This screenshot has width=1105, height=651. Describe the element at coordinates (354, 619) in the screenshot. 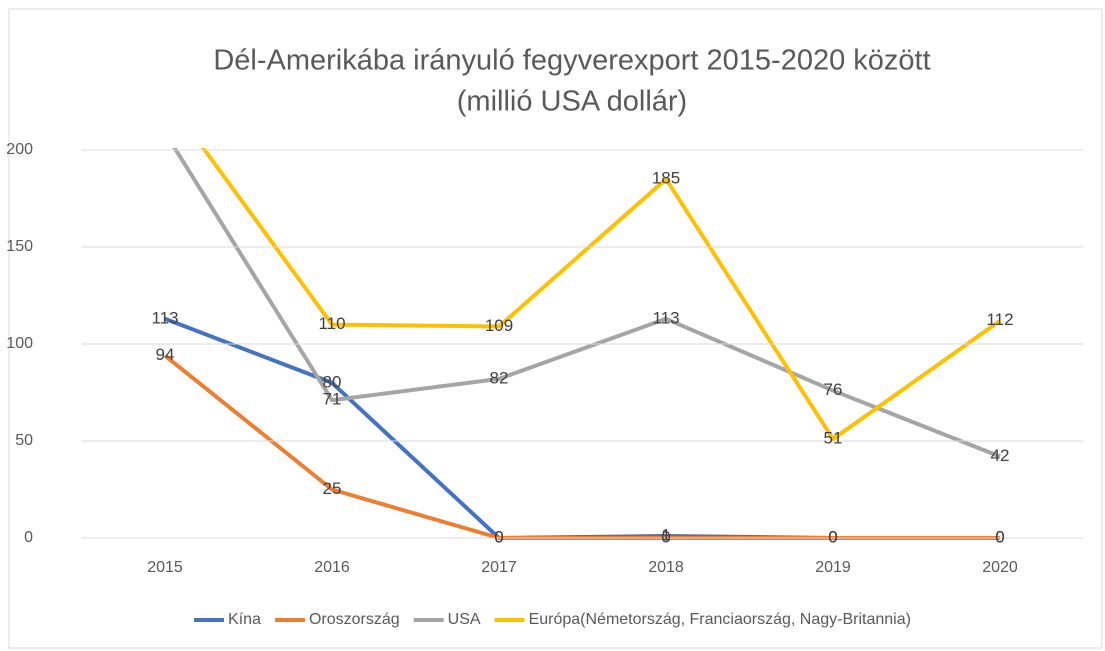

I see `legend-label: Oroszország` at that location.